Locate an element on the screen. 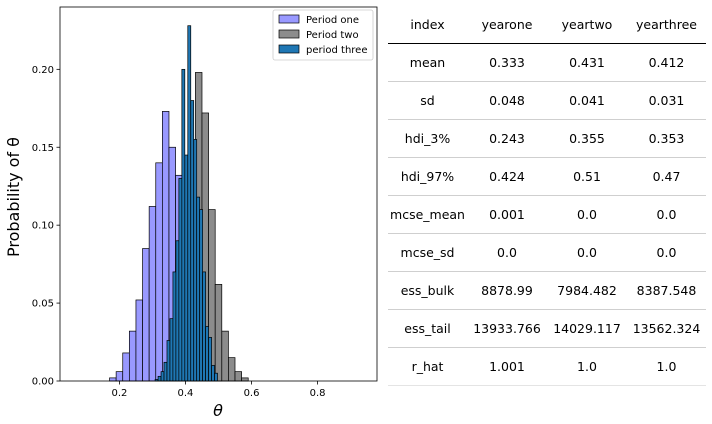 The width and height of the screenshot is (712, 424). table-cell: mcse_sd is located at coordinates (427, 252).